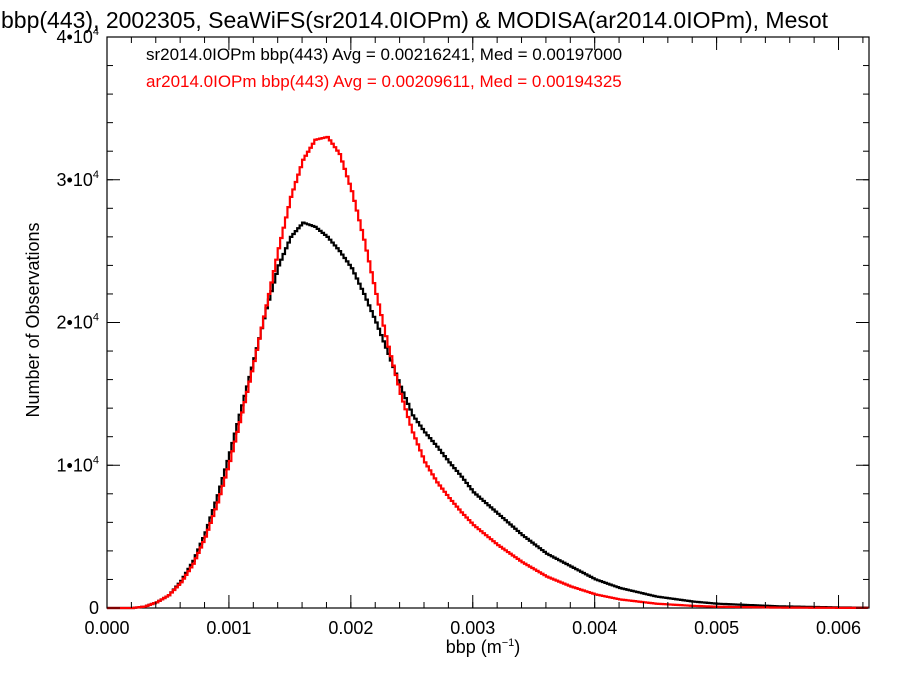  Describe the element at coordinates (78, 322) in the screenshot. I see `y-tick-label: 2•104` at that location.